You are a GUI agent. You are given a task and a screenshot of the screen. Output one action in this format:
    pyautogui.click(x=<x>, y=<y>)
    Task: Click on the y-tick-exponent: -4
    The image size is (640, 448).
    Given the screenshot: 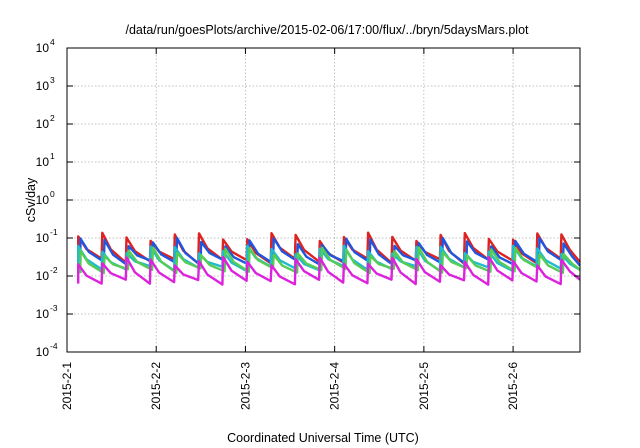 What is the action you would take?
    pyautogui.click(x=54, y=346)
    